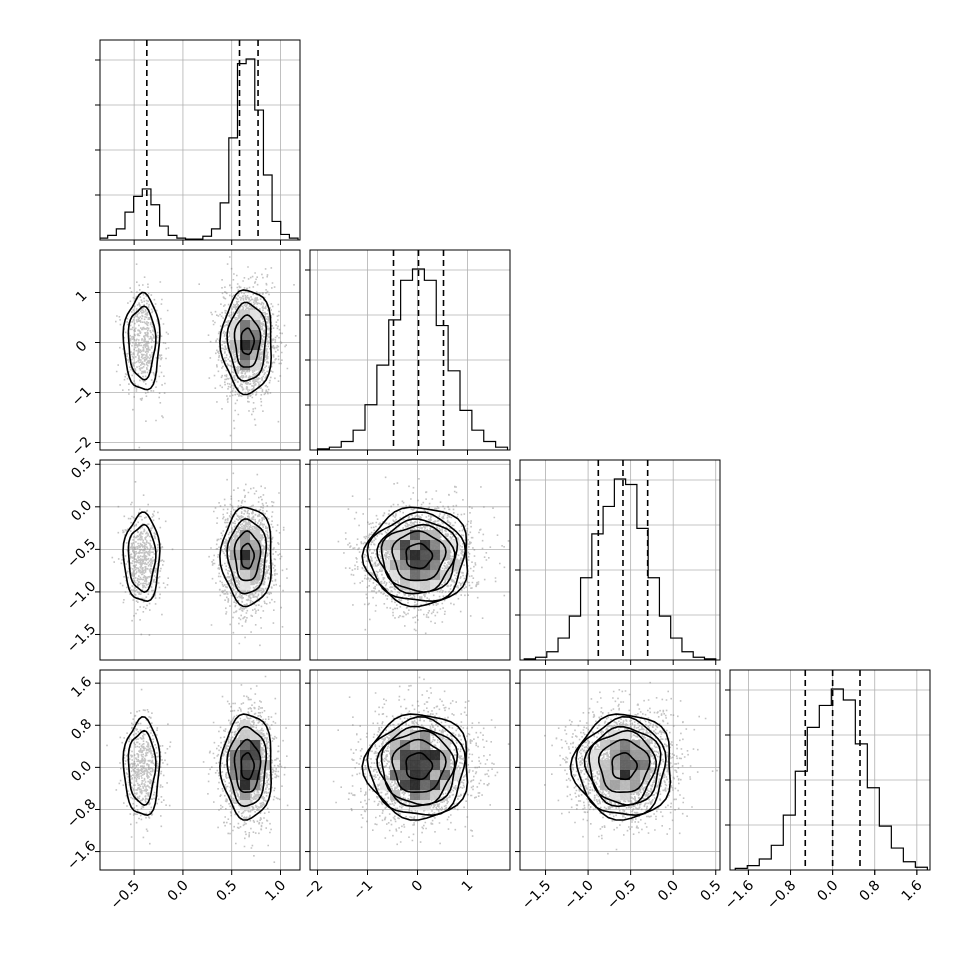 The image size is (970, 970). I want to click on y-tick-label: −0.8, so click(81, 813).